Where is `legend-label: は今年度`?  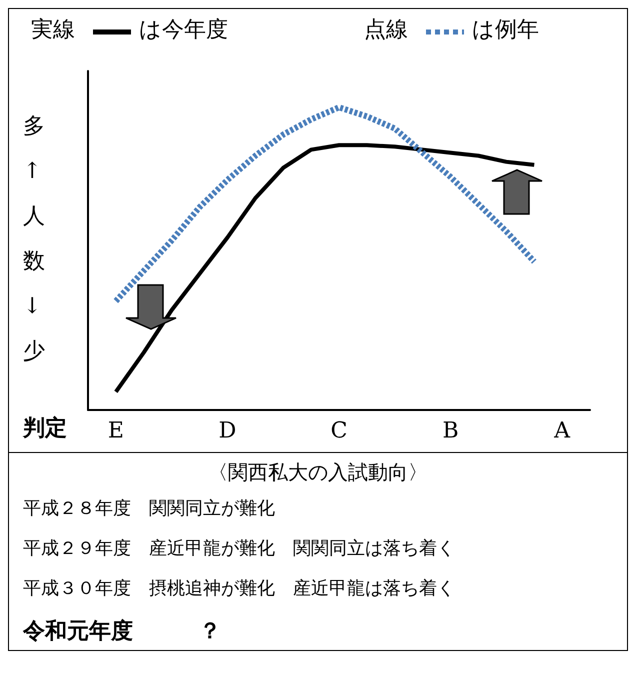 legend-label: は今年度 is located at coordinates (183, 30).